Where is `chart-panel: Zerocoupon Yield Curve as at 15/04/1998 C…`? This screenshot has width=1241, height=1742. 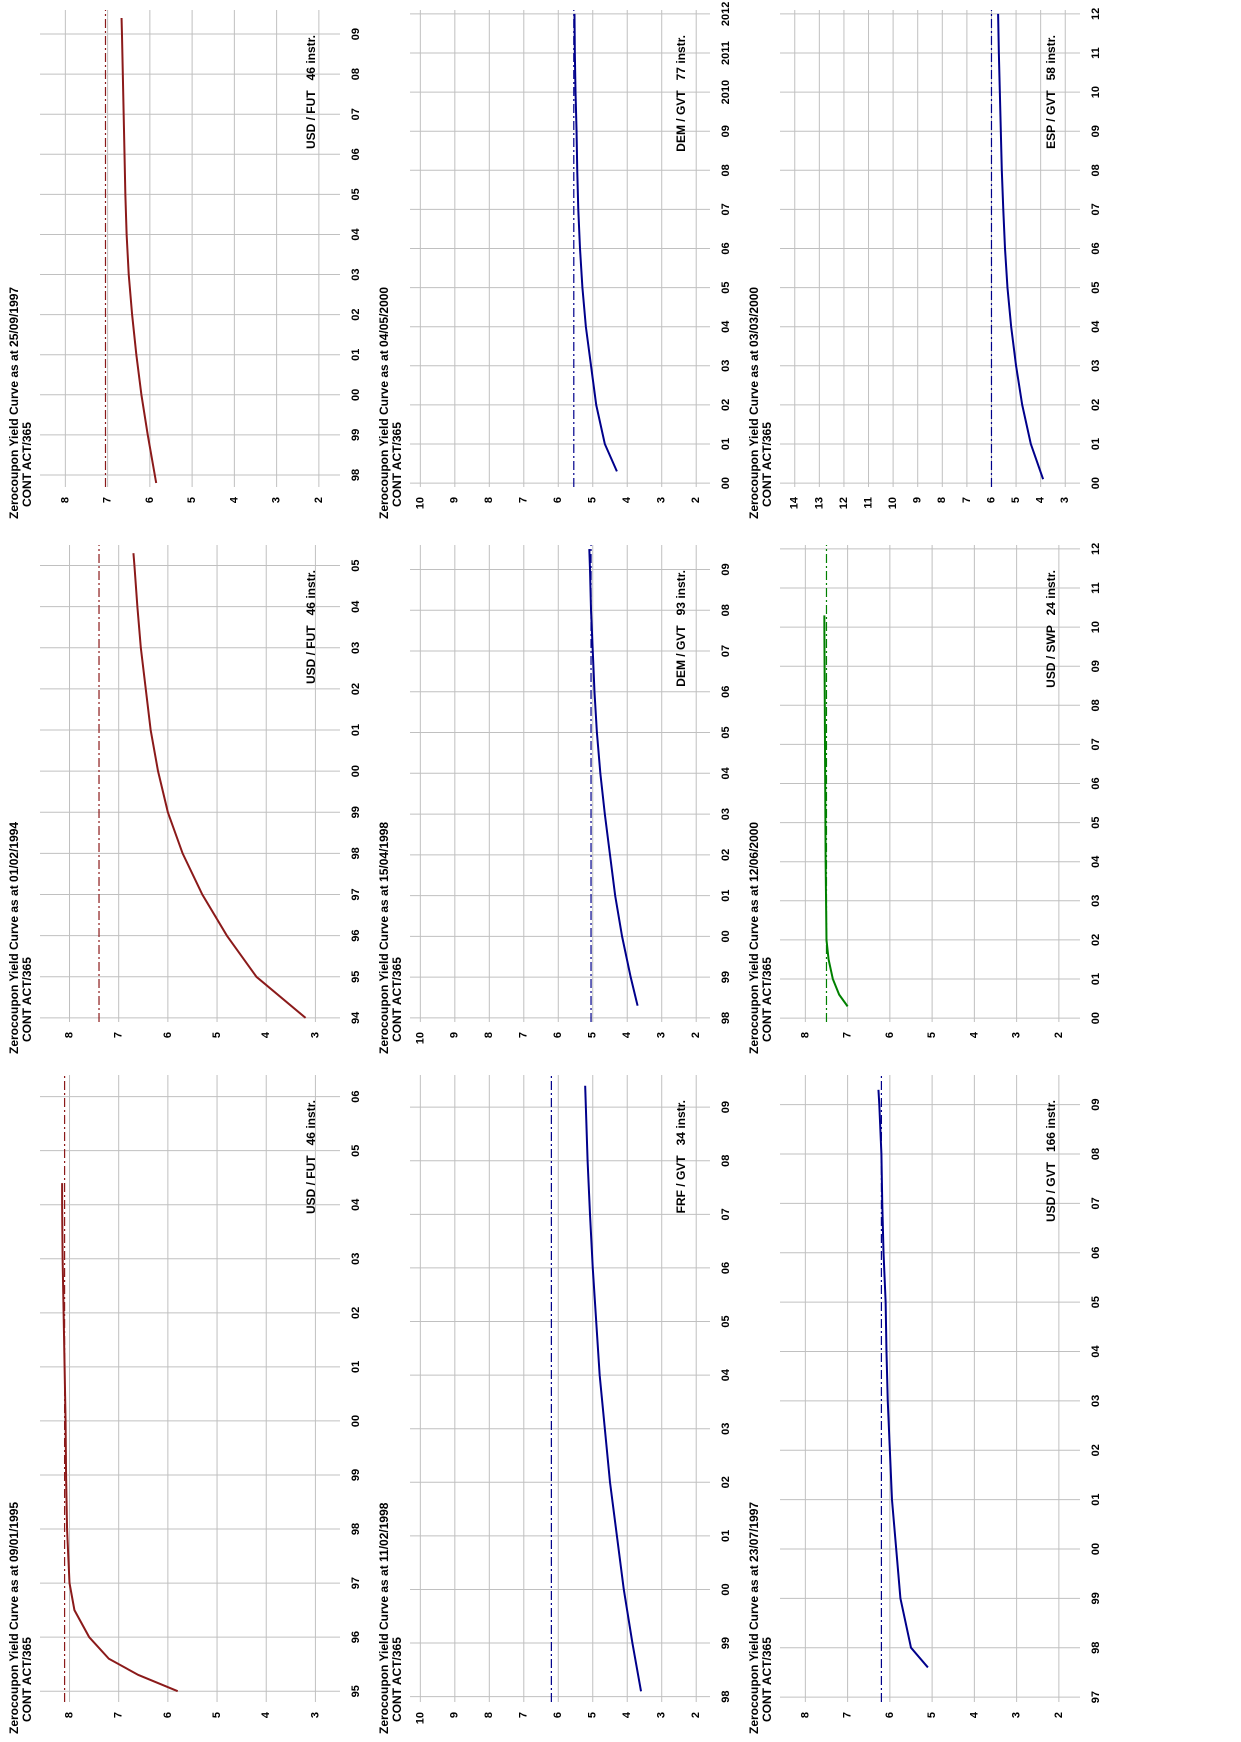
chart-panel: Zerocoupon Yield Curve as at 15/04/1998 C… is located at coordinates (554, 799).